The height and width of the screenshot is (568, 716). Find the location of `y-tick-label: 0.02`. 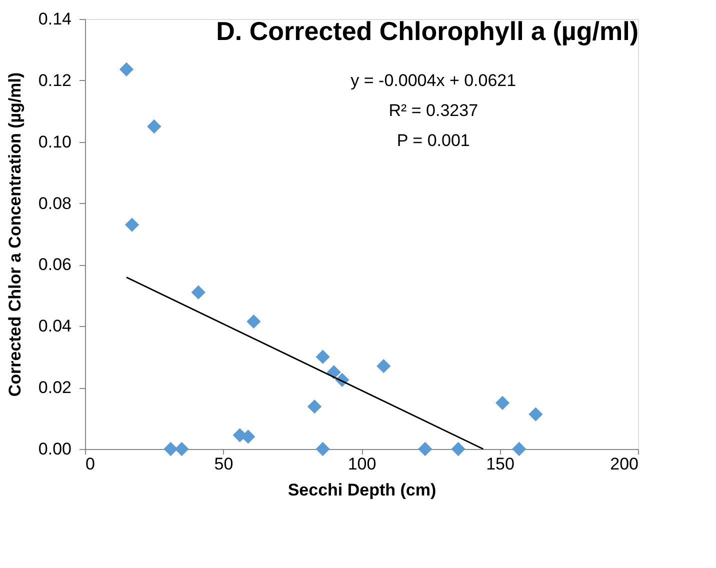

y-tick-label: 0.02 is located at coordinates (55, 388).